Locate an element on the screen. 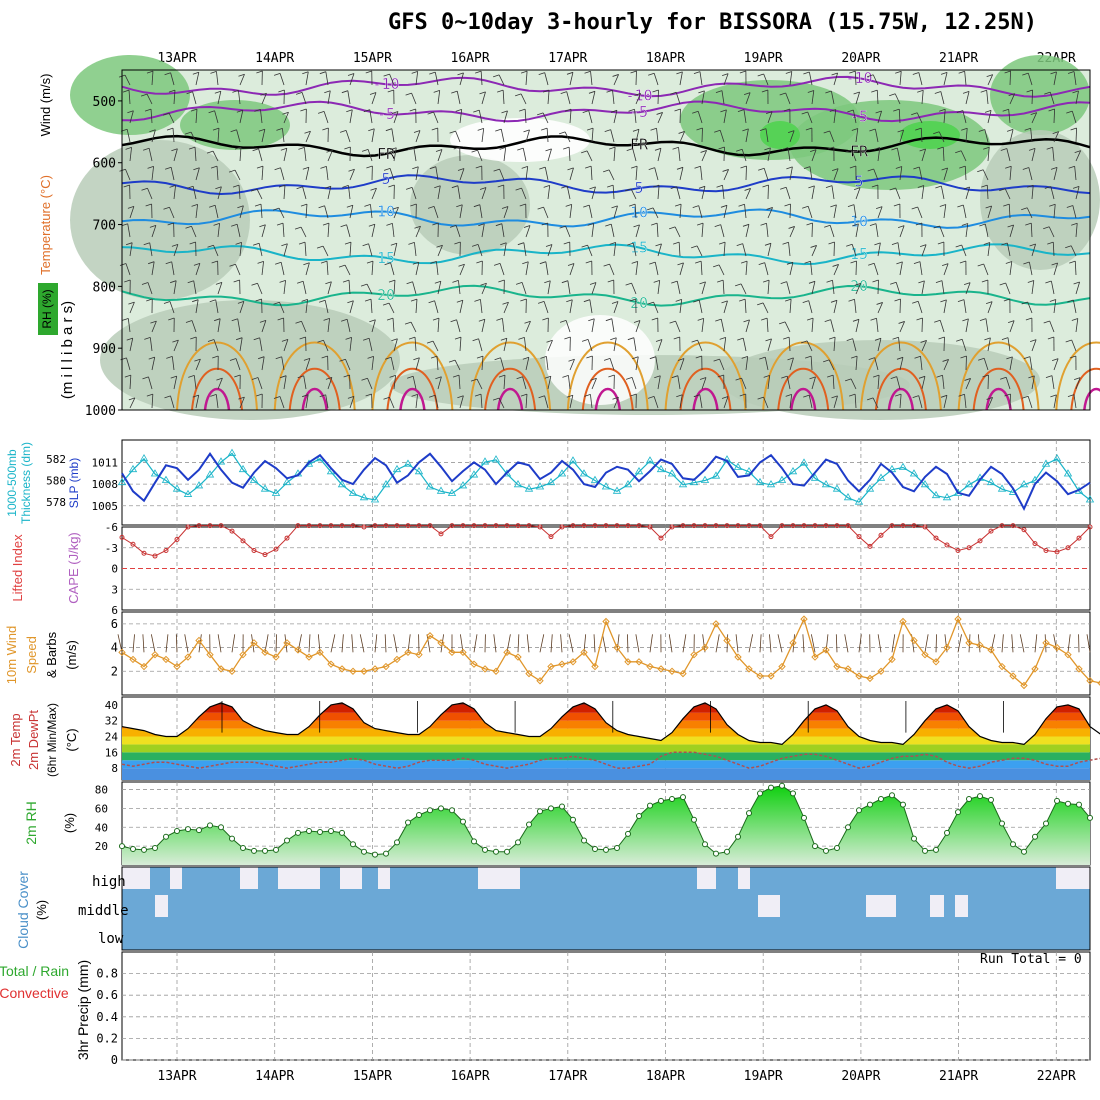 The image size is (1100, 1100). date-label-top: 16APR is located at coordinates (470, 58).